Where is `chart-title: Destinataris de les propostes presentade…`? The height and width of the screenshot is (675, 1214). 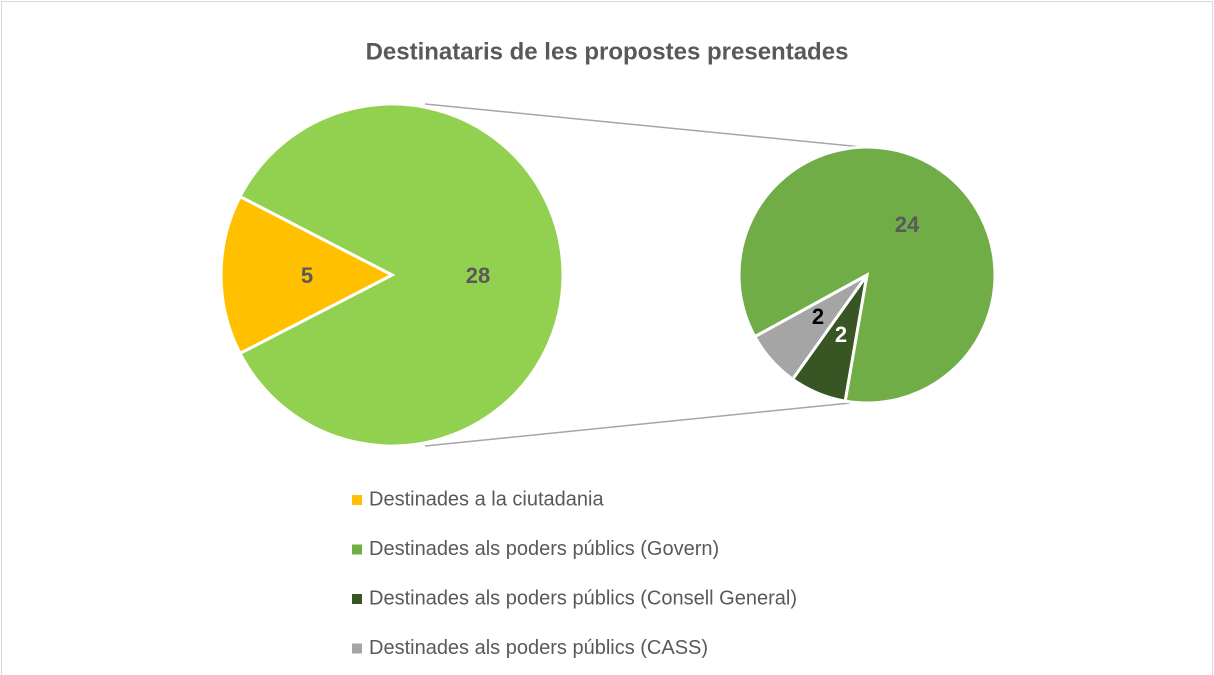
chart-title: Destinataris de les propostes presentade… is located at coordinates (607, 51).